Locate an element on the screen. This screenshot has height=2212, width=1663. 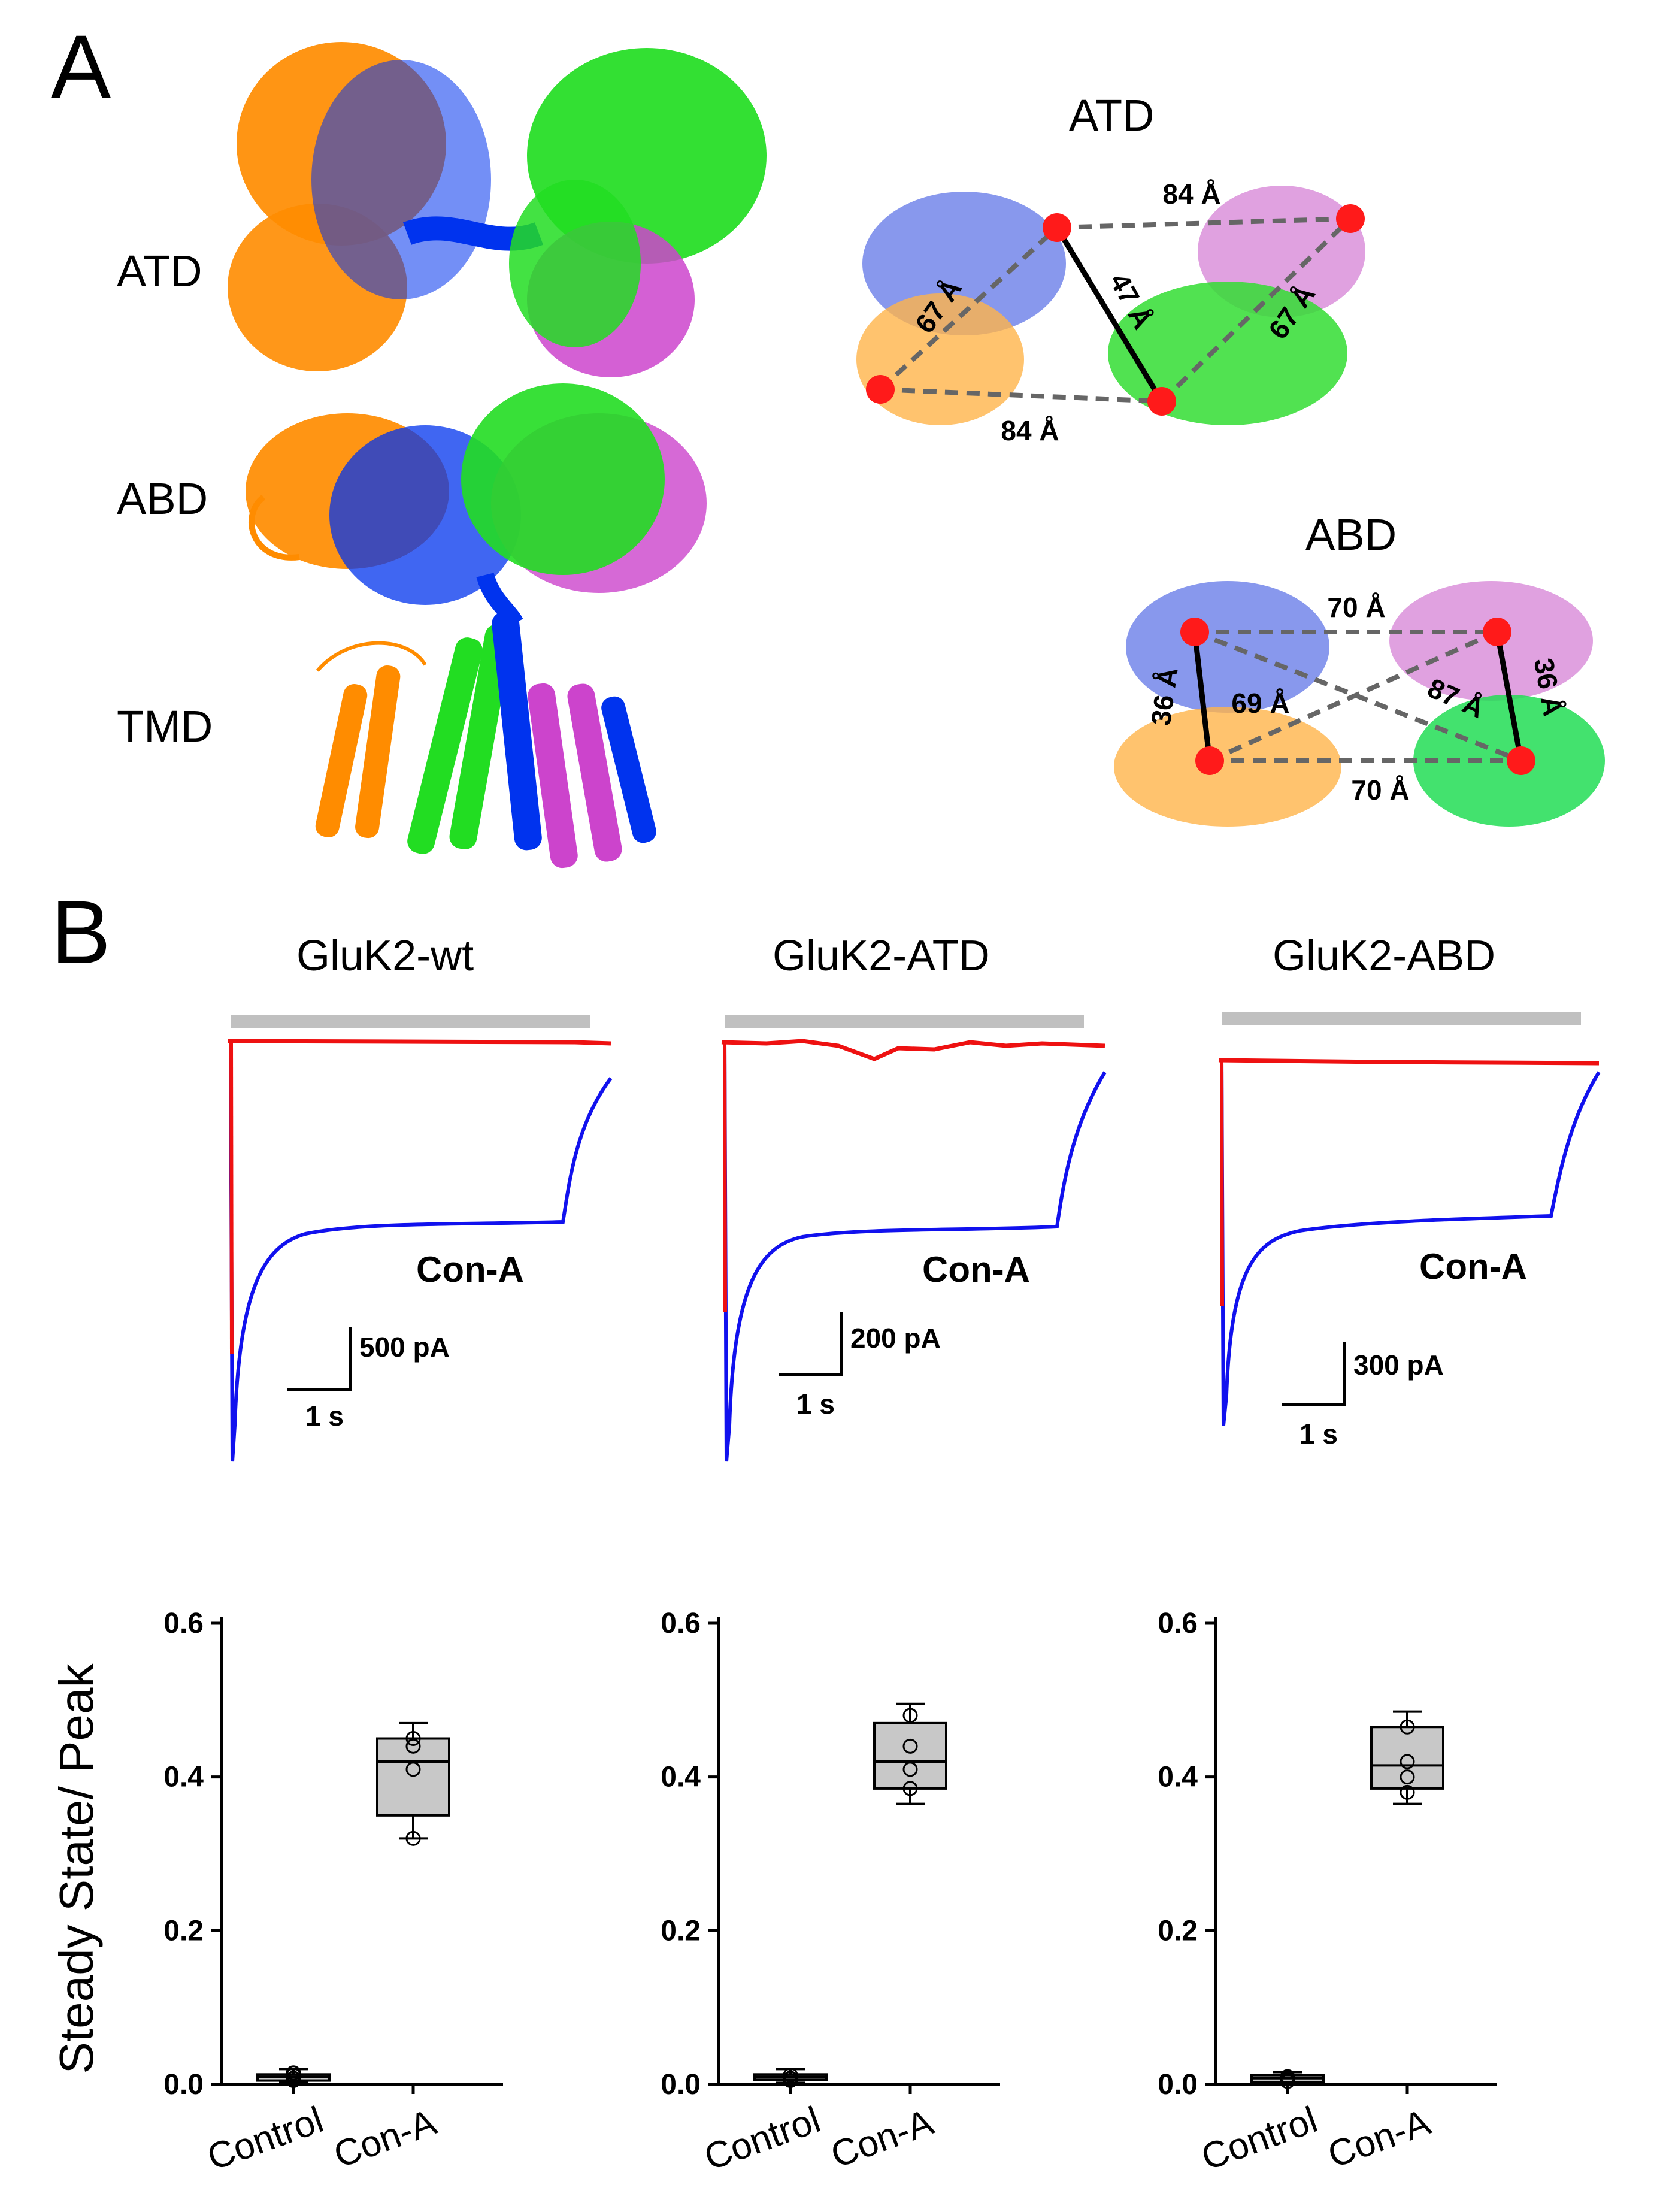
abd-distance-bottom: 70 Å is located at coordinates (1380, 790).